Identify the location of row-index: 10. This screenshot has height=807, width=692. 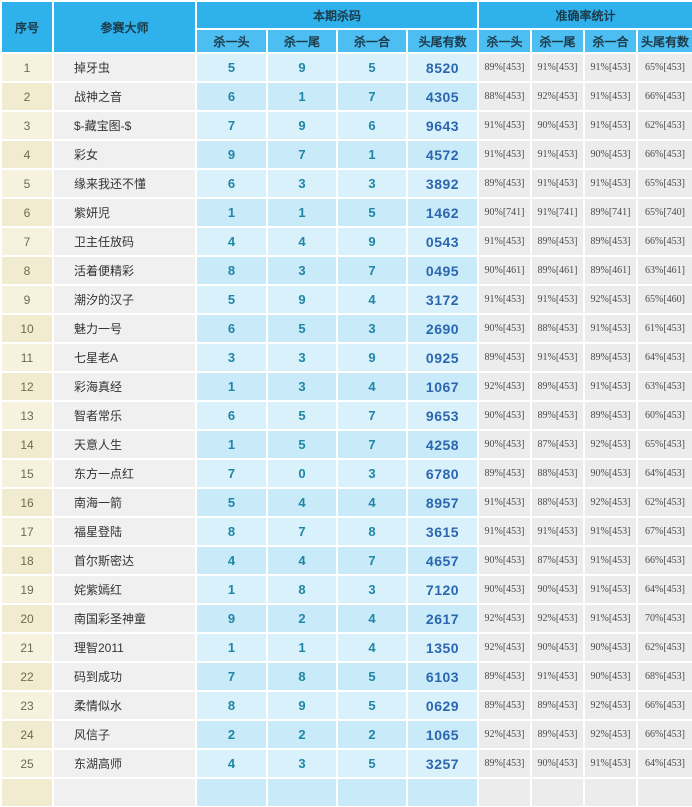
(27, 328).